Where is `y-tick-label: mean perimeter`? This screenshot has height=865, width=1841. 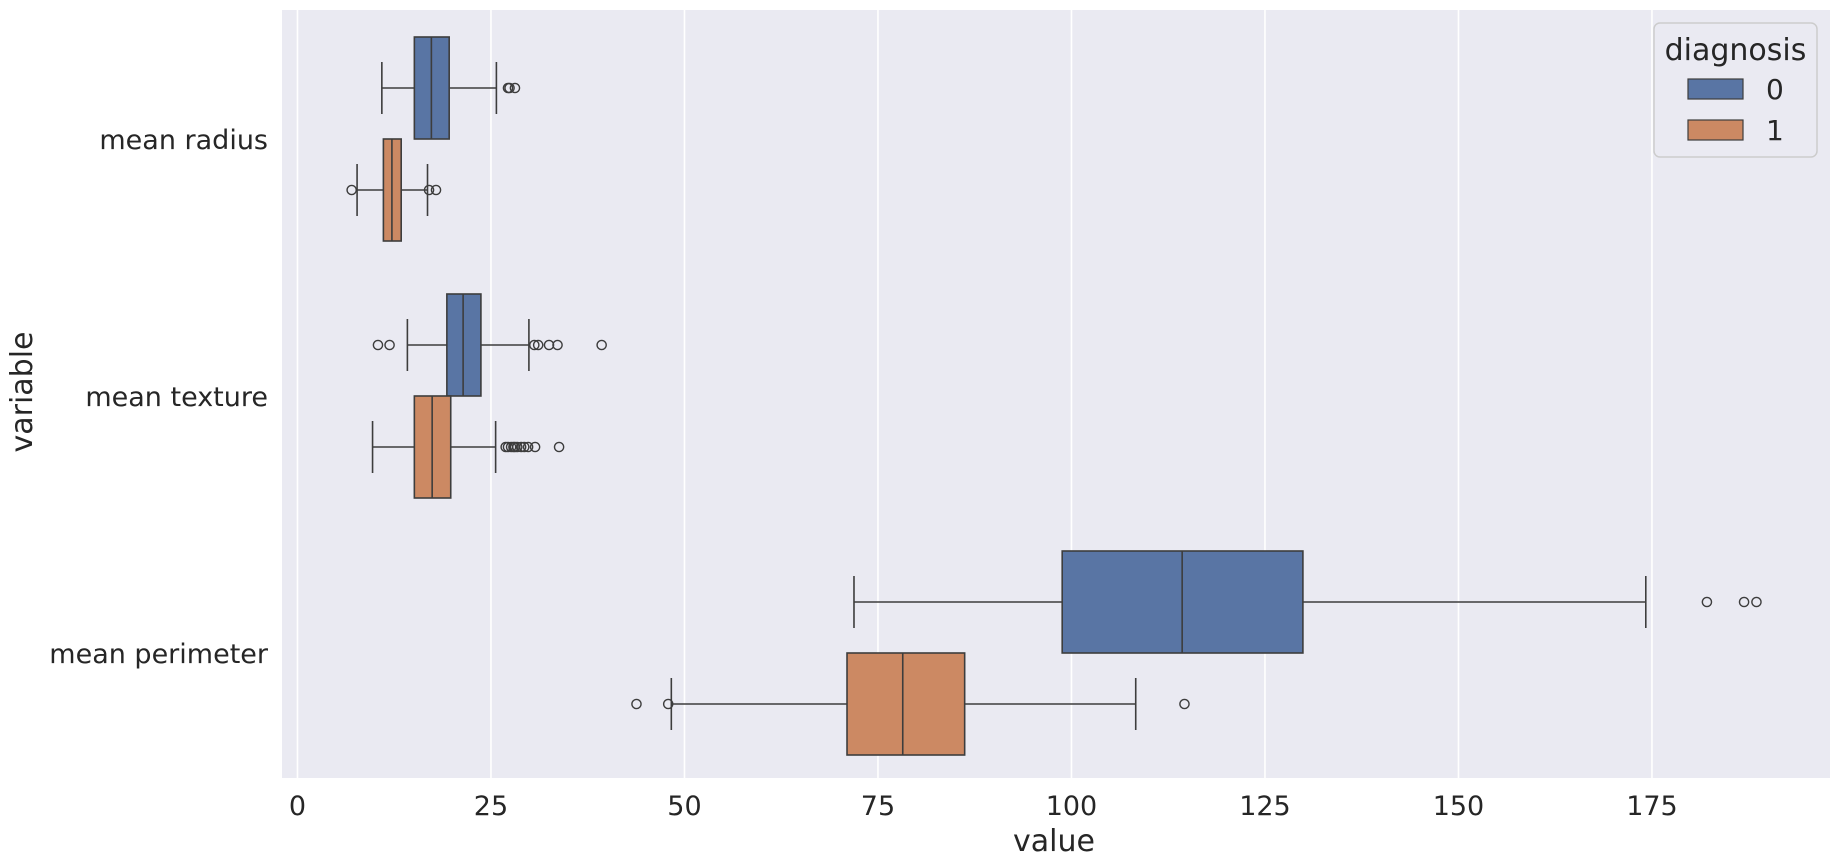
y-tick-label: mean perimeter is located at coordinates (159, 654).